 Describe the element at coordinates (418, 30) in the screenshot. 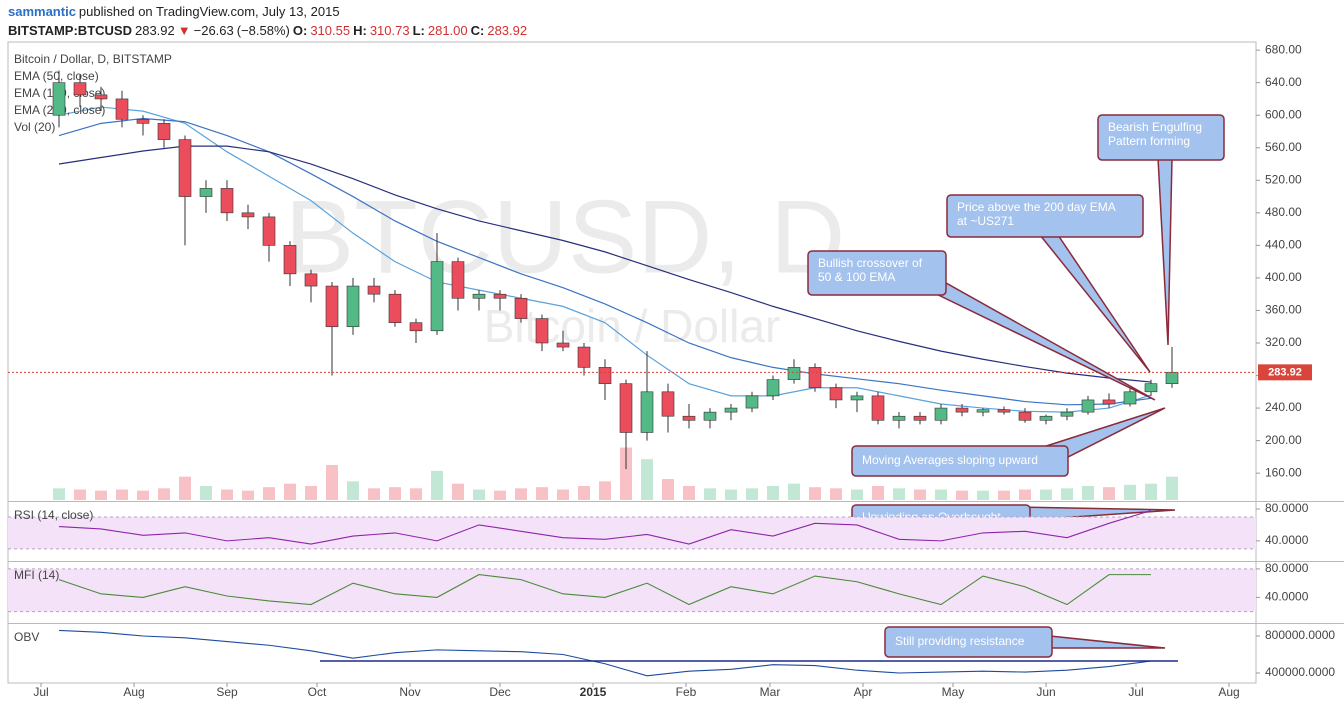

I see `ohlc-key: L:` at that location.